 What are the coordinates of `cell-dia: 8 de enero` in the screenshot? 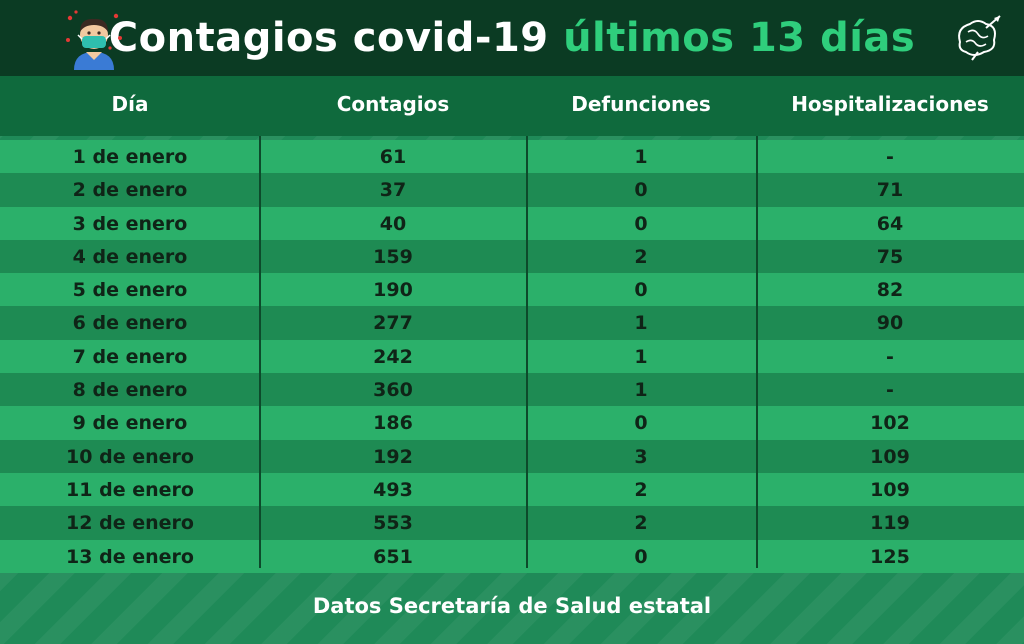 It's located at (130, 390).